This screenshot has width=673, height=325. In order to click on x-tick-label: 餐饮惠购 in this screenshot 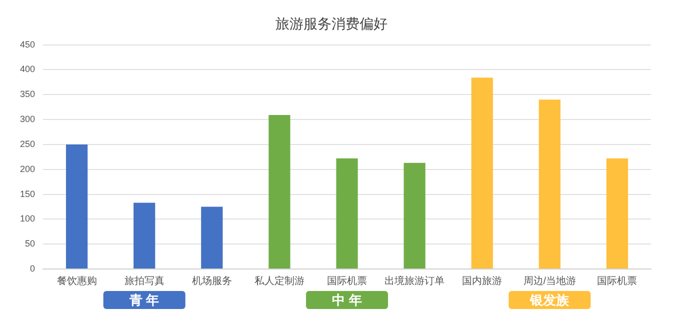, I will do `click(76, 280)`.